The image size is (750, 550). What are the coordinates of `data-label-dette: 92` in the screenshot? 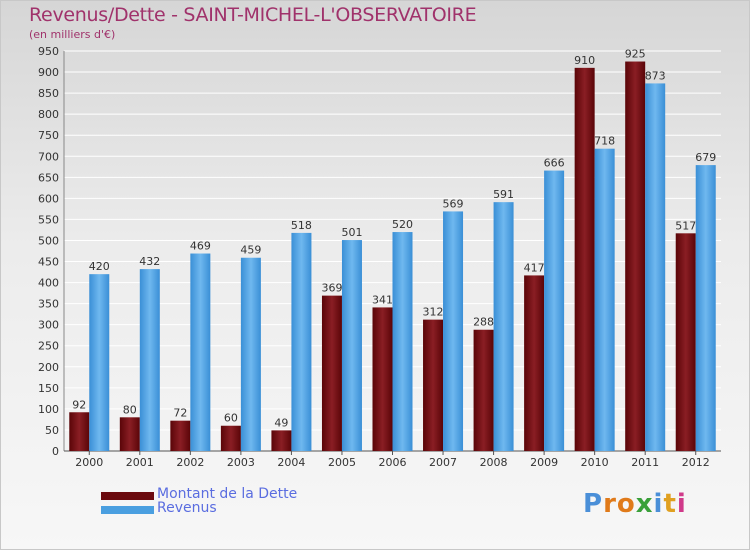 It's located at (79, 404).